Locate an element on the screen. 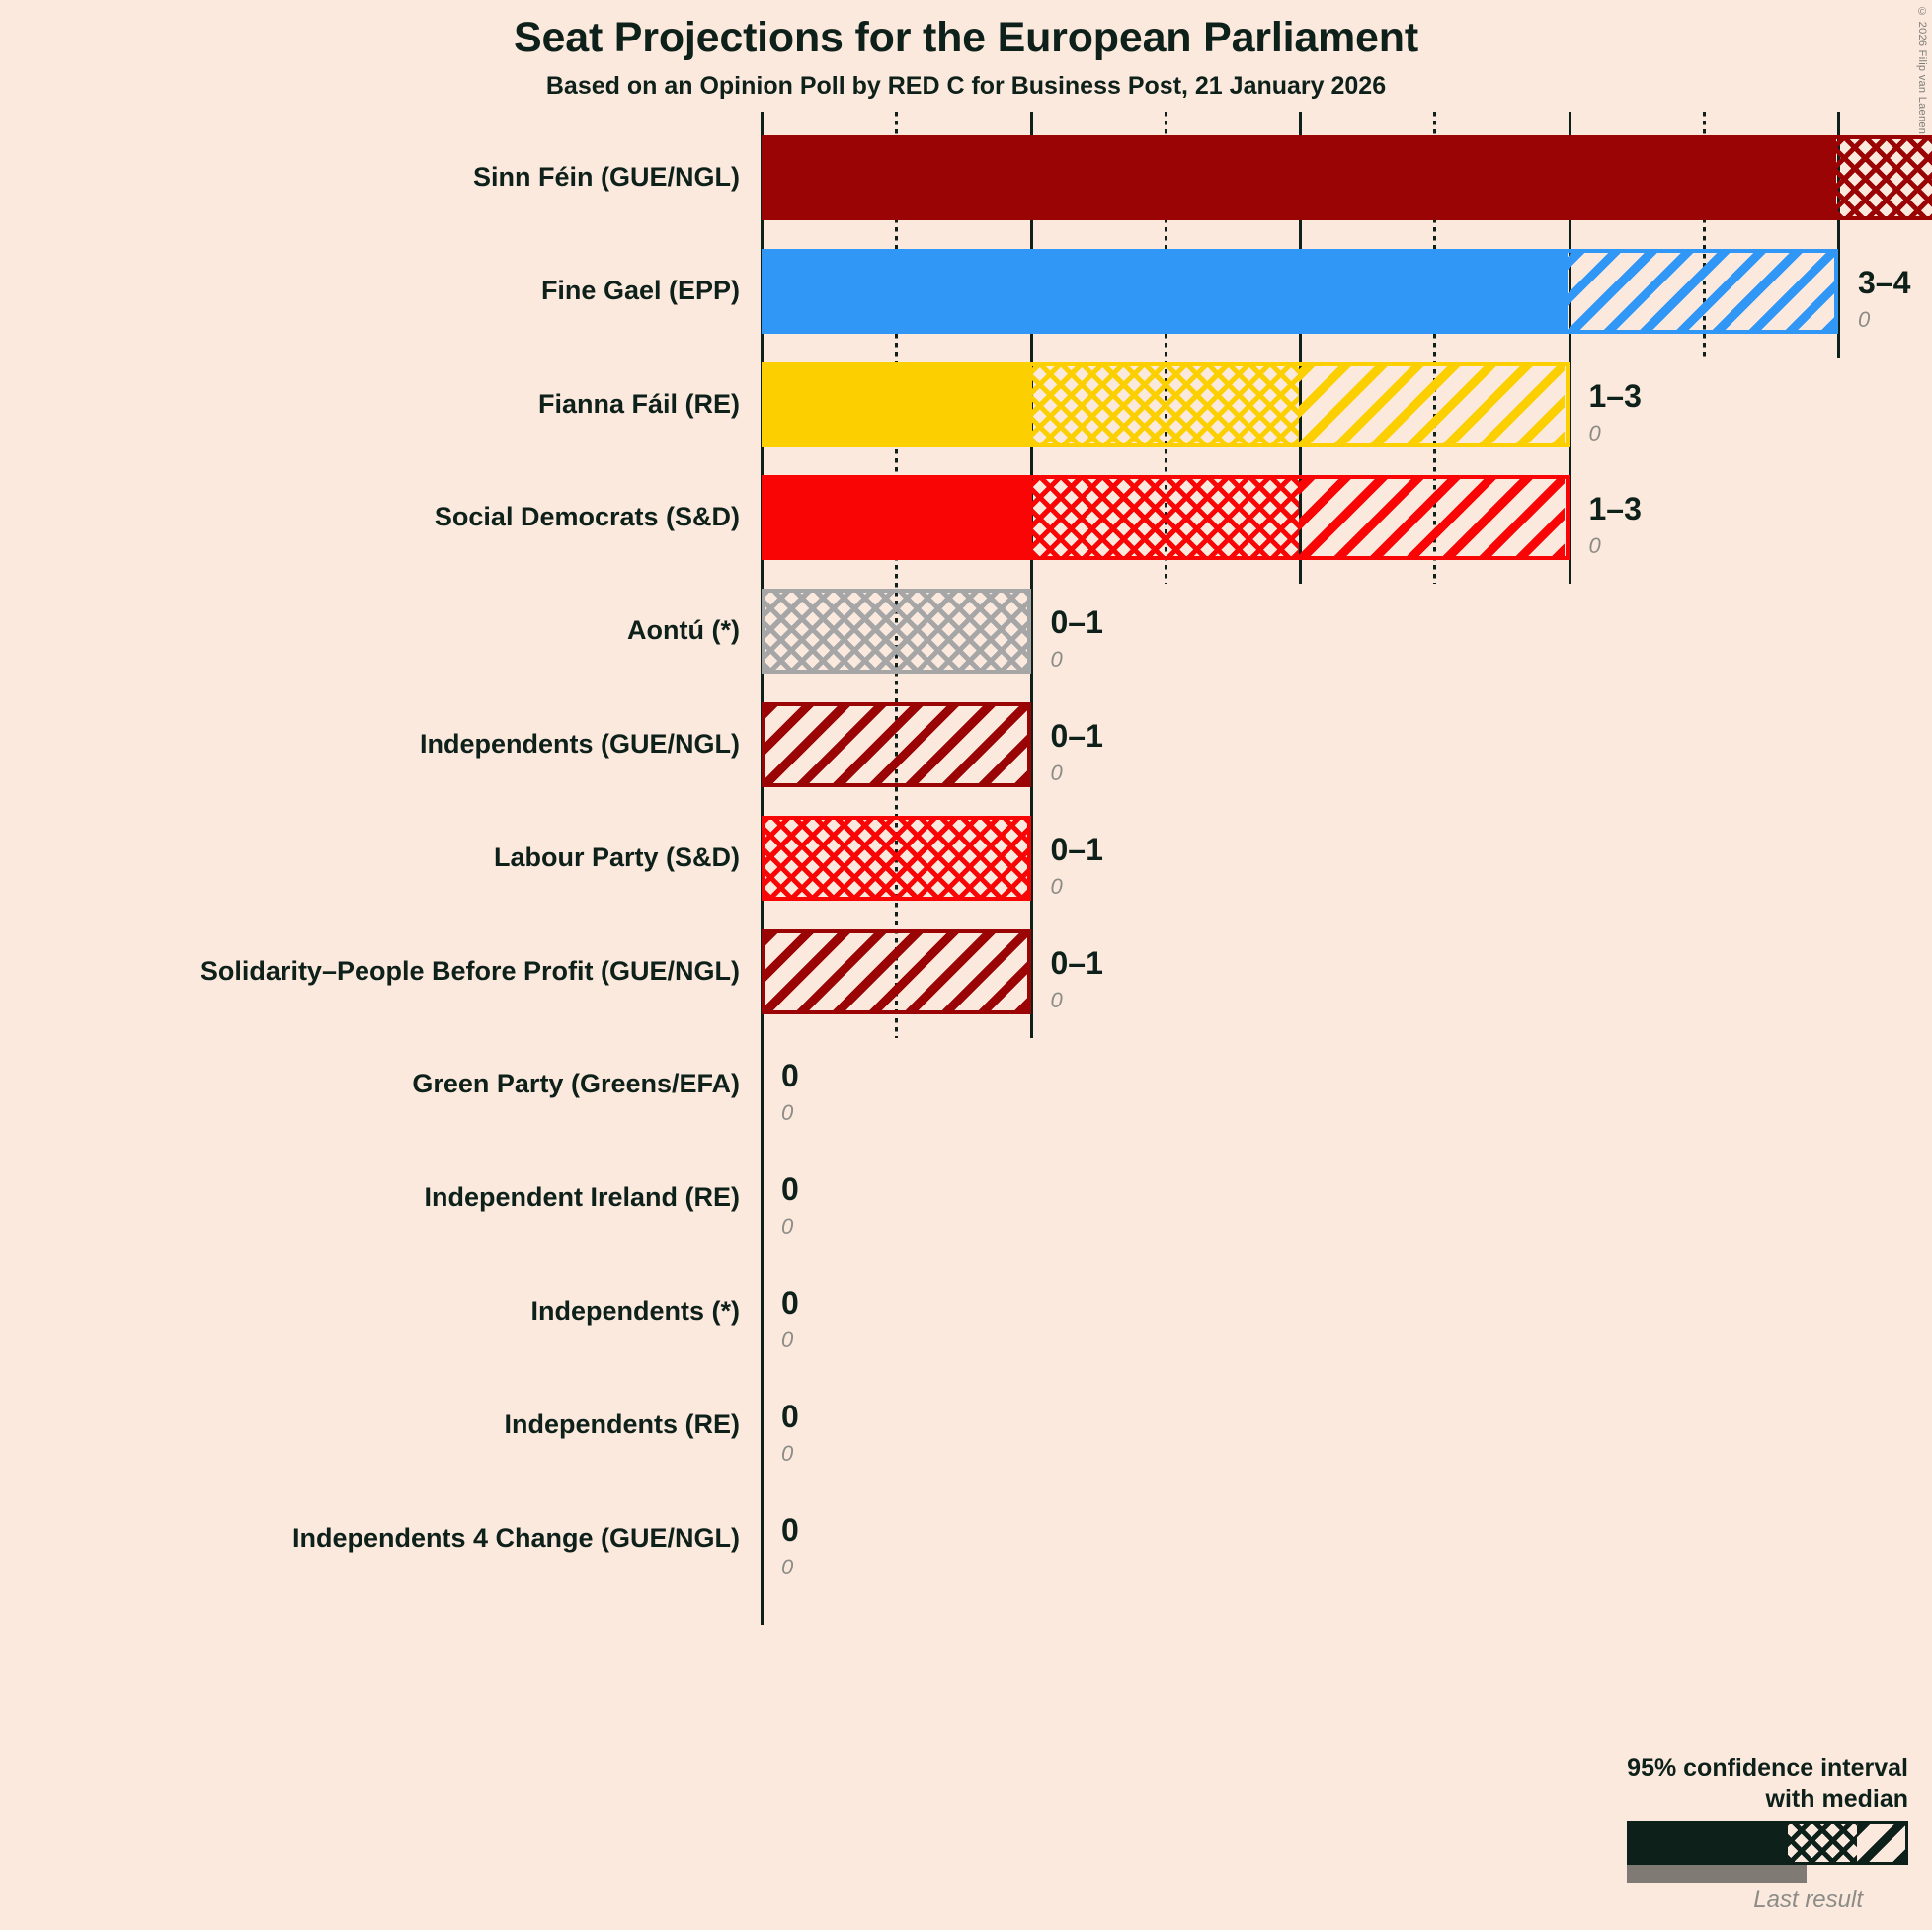  last-result-label-7: 0 is located at coordinates (1056, 999).